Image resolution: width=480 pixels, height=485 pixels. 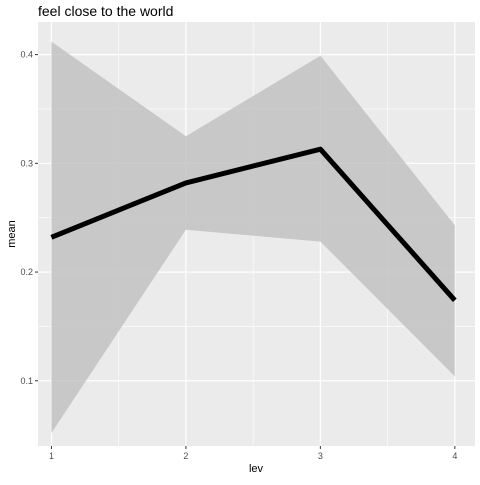 What do you see at coordinates (26, 55) in the screenshot?
I see `y-tick-label: 0.4` at bounding box center [26, 55].